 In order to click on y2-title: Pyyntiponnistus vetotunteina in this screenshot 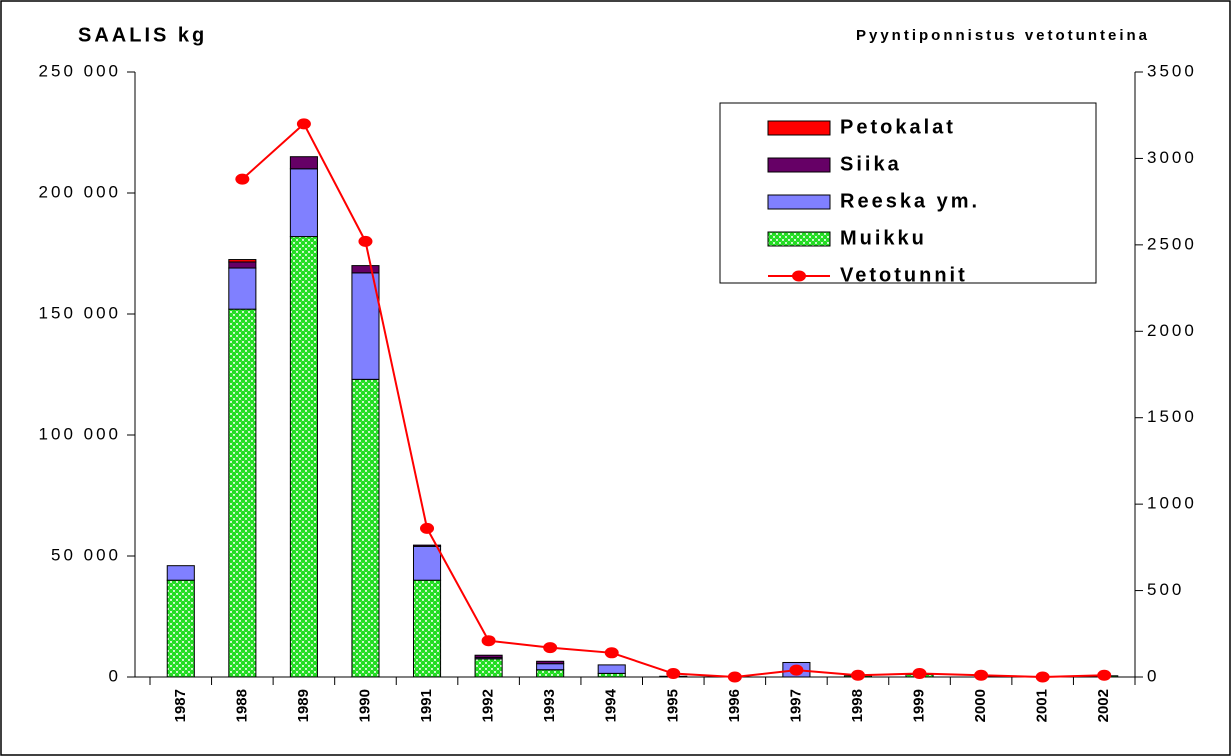, I will do `click(1003, 35)`.